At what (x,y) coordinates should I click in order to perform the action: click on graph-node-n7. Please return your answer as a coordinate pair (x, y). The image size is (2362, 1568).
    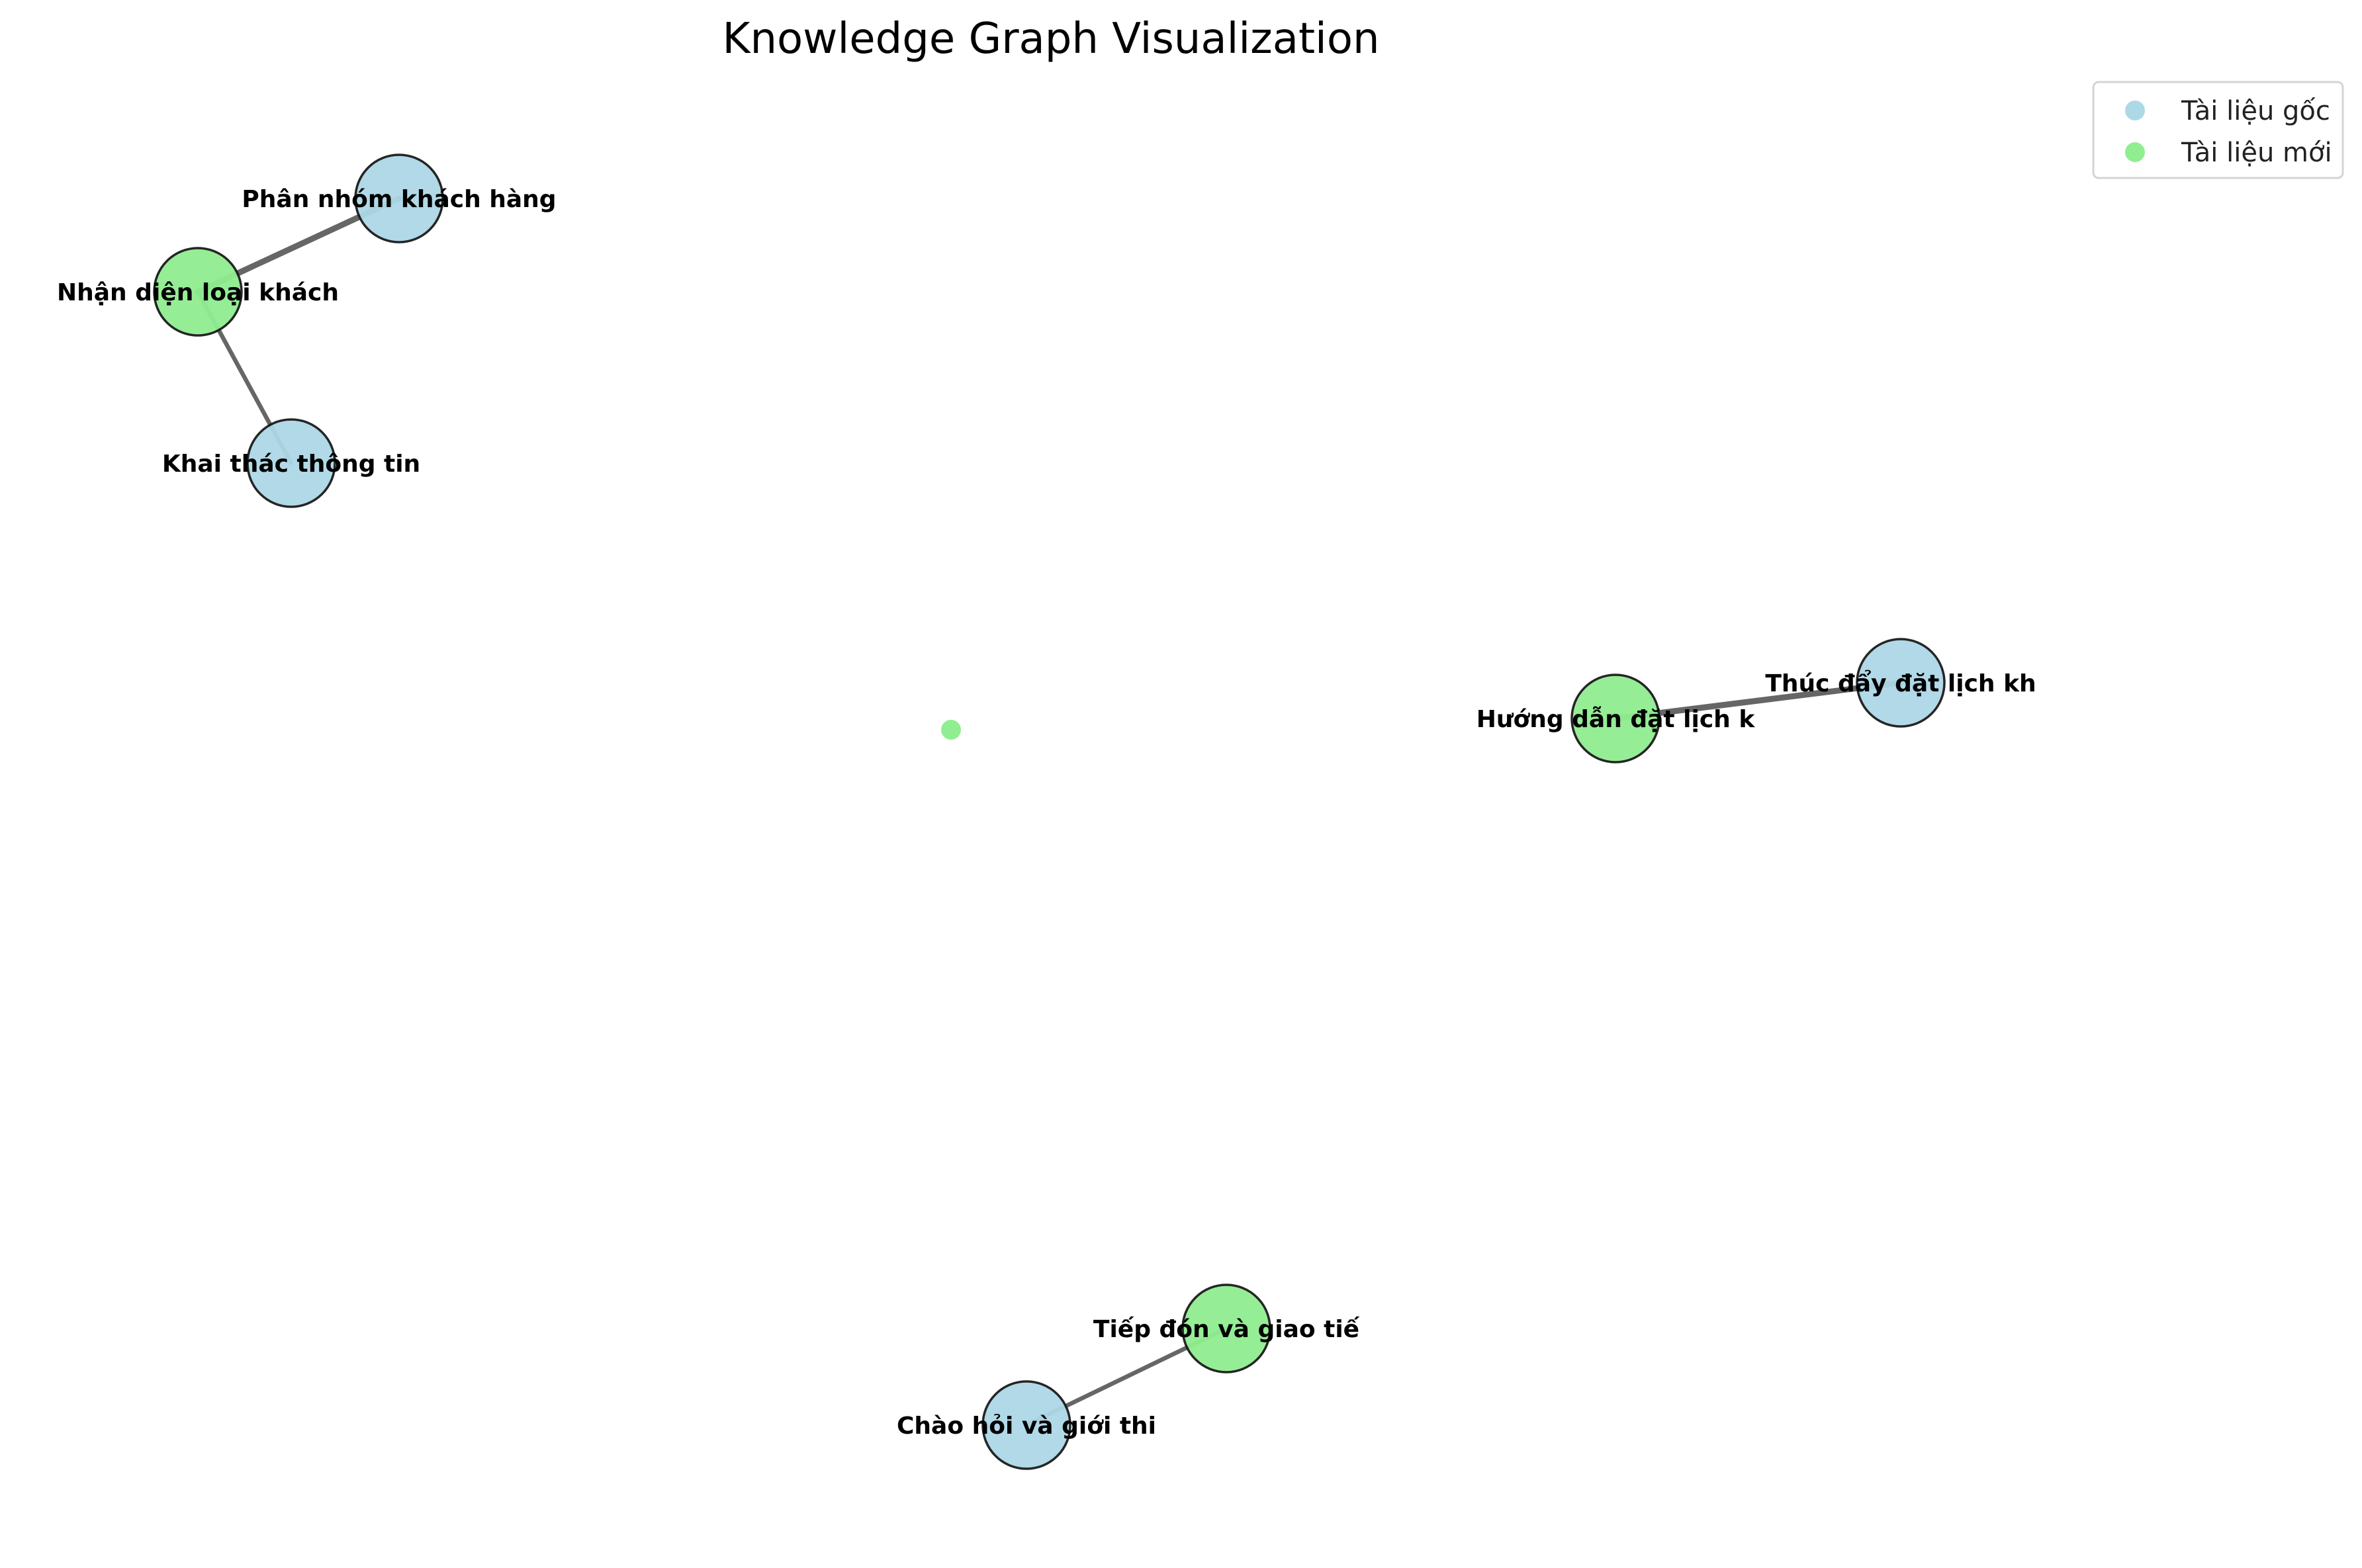
    Looking at the image, I should click on (1226, 1329).